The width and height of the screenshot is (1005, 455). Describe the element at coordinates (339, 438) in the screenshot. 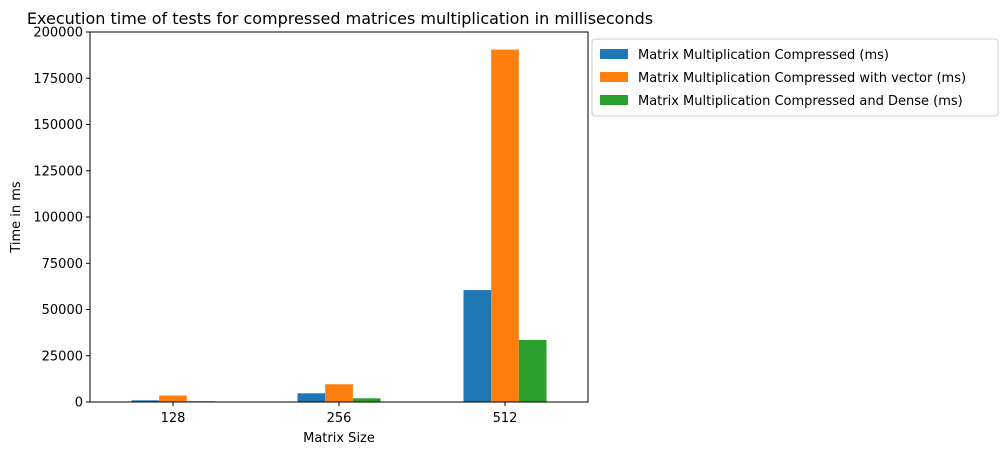

I see `x-axis-label: Matrix Size` at that location.